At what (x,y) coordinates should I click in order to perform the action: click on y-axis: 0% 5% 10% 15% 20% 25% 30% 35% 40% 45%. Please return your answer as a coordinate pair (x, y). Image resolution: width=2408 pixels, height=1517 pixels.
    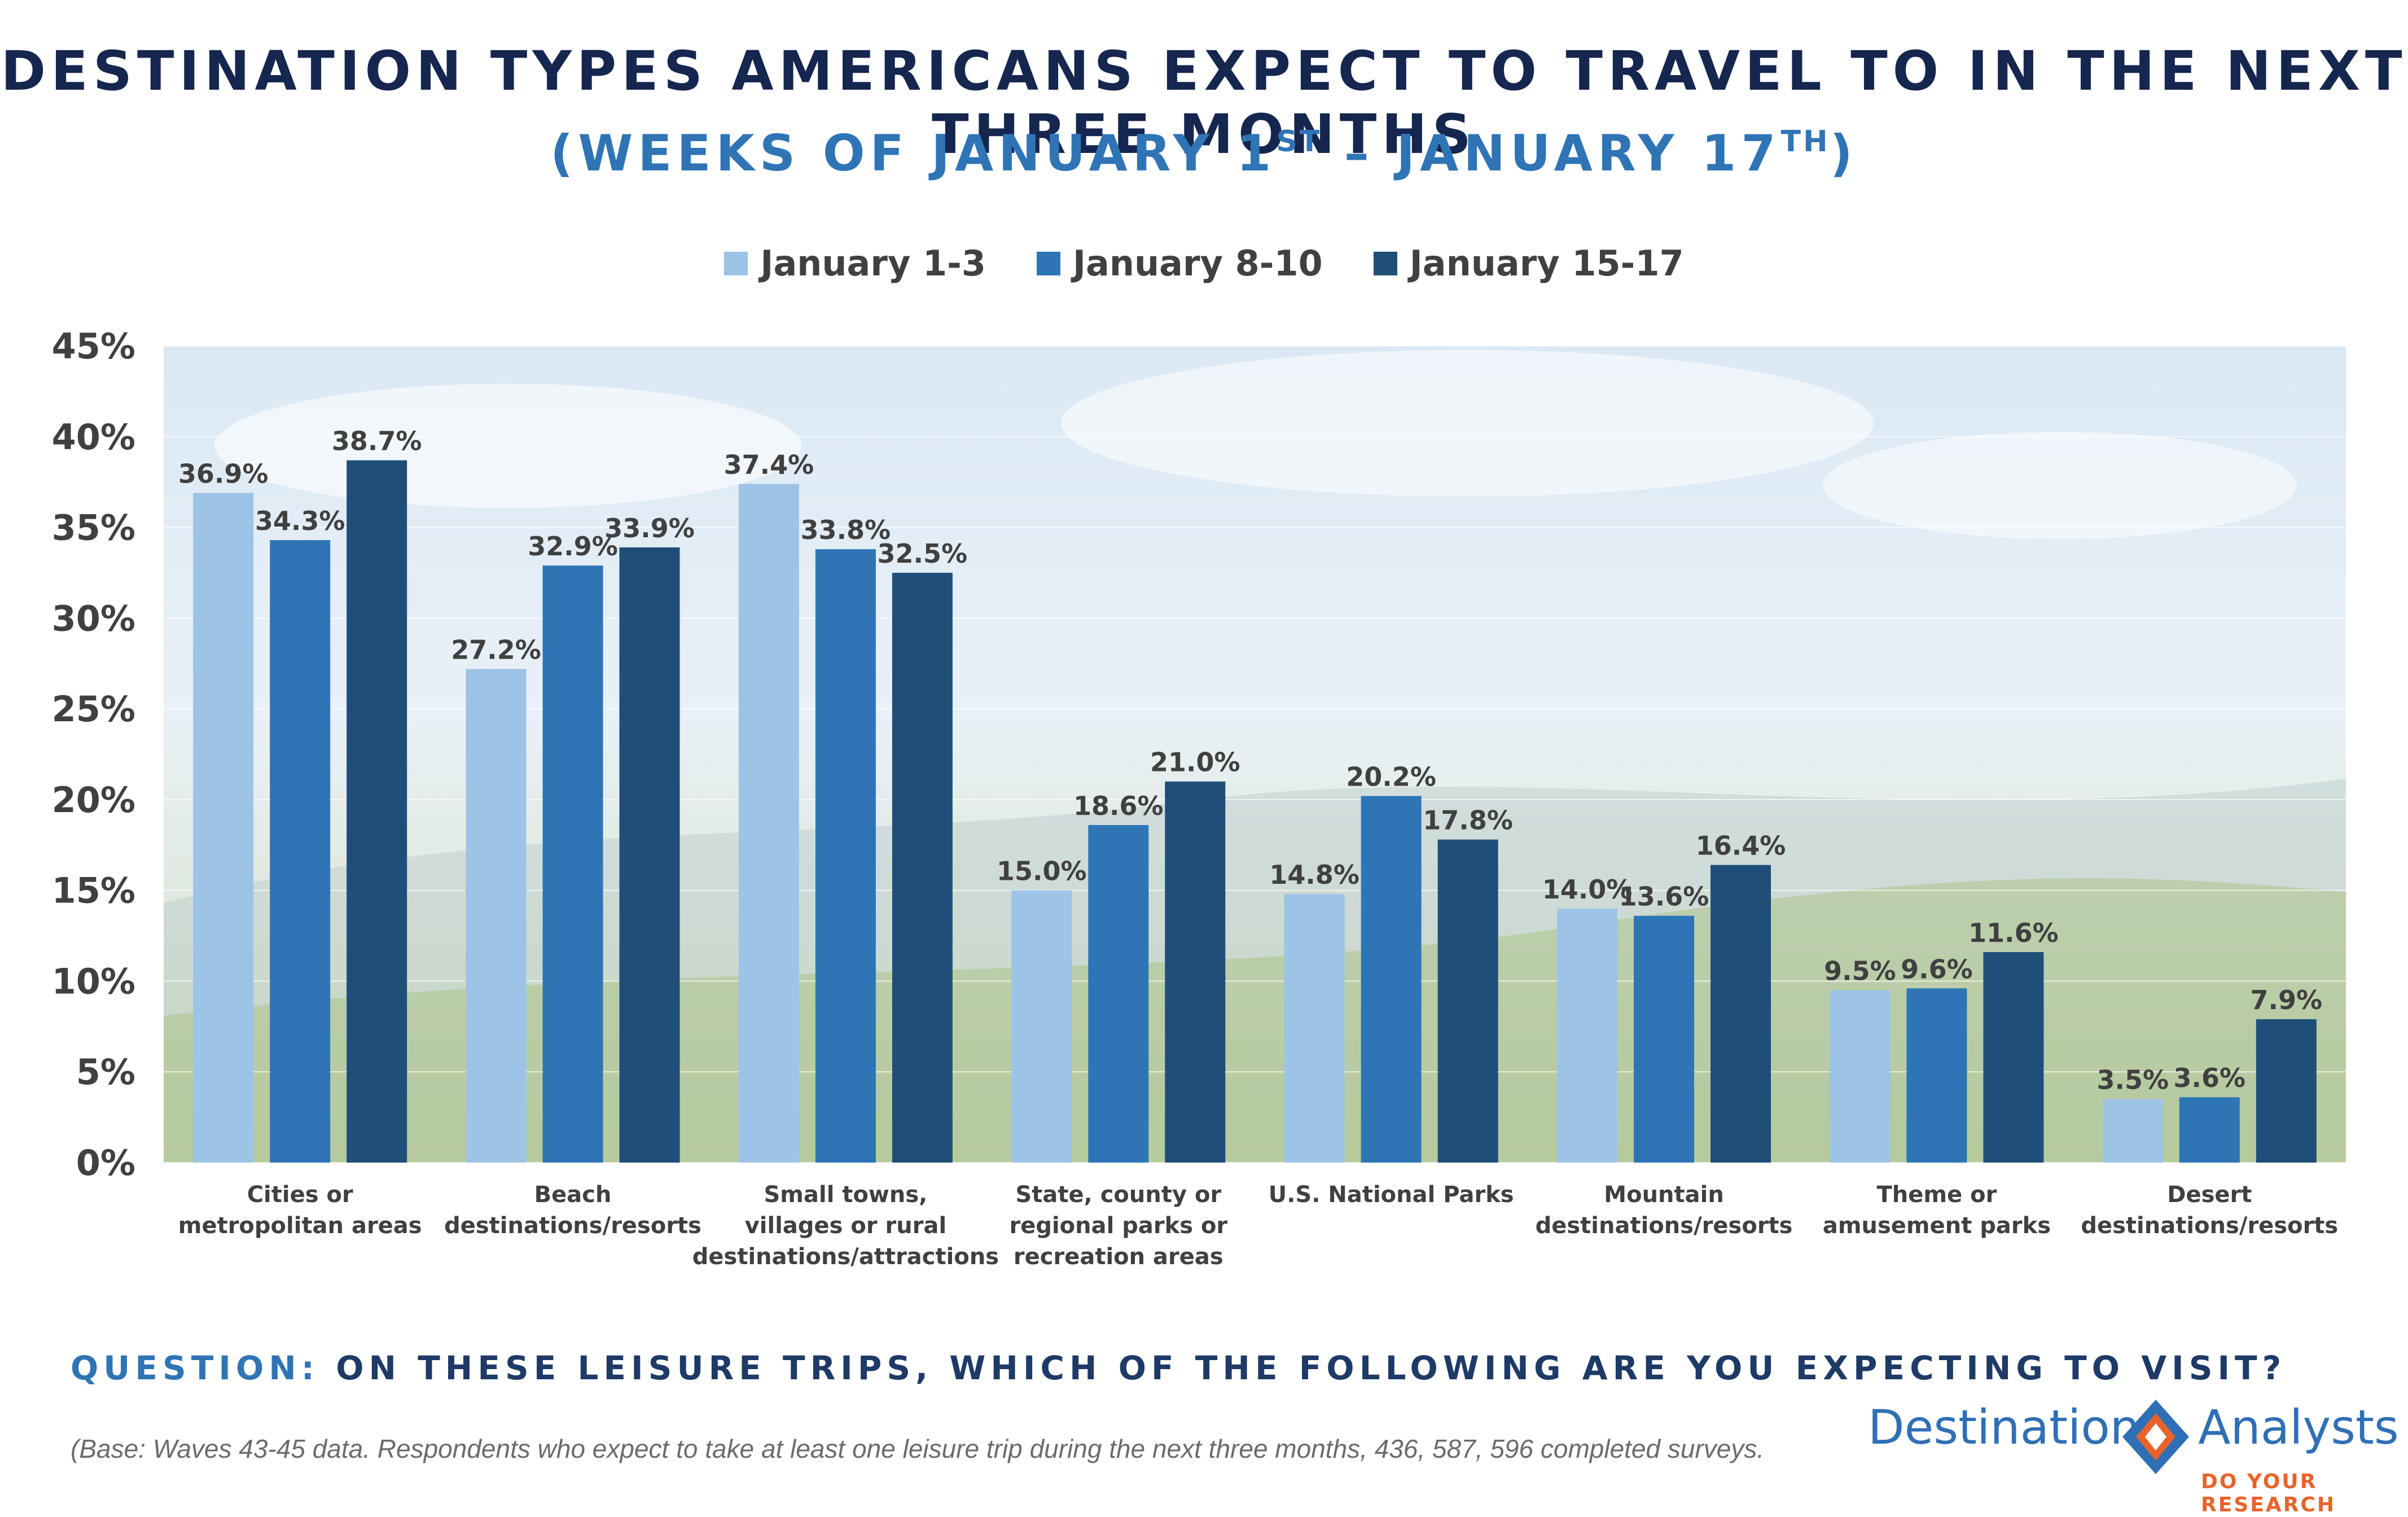
    Looking at the image, I should click on (94, 755).